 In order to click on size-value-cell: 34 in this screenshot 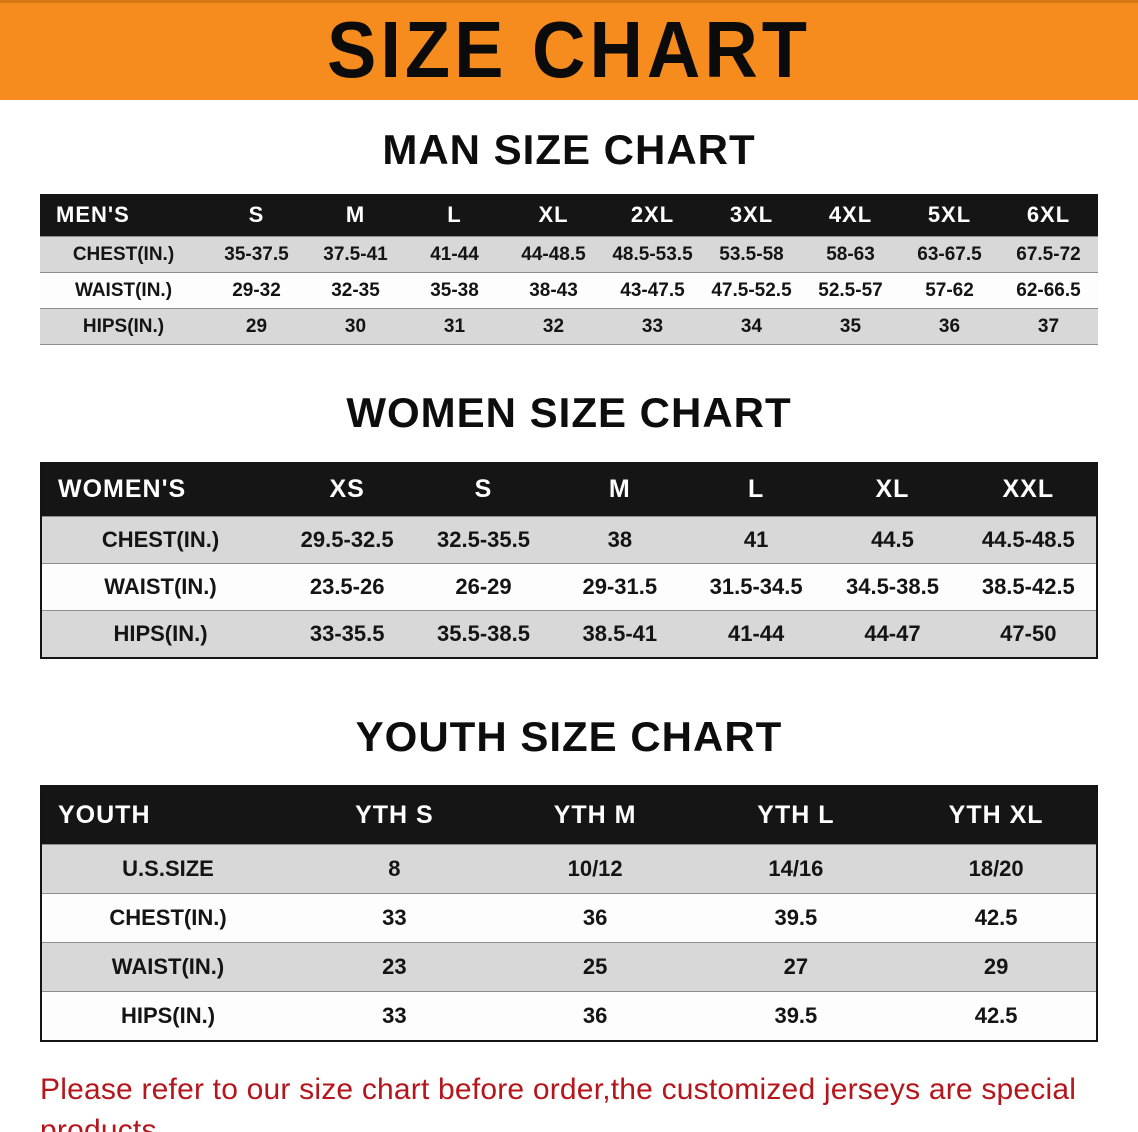, I will do `click(751, 326)`.